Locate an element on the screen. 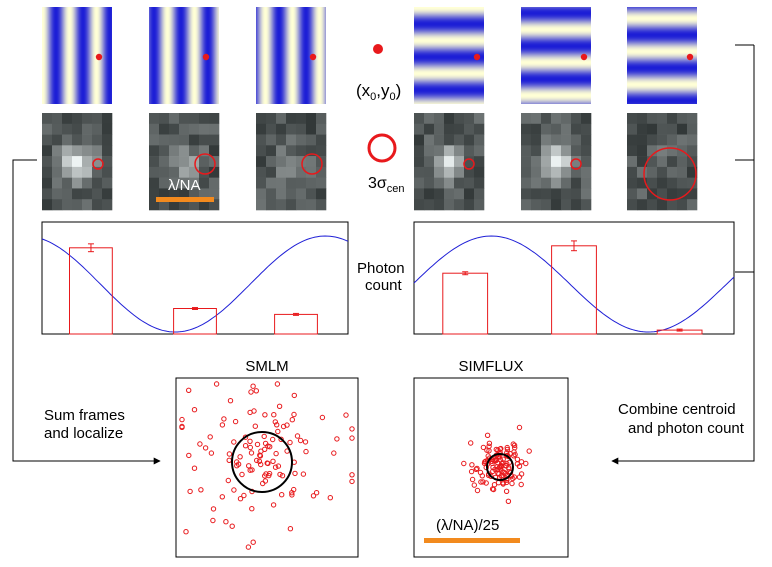 This screenshot has height=567, width=772. camera-frame is located at coordinates (662, 162).